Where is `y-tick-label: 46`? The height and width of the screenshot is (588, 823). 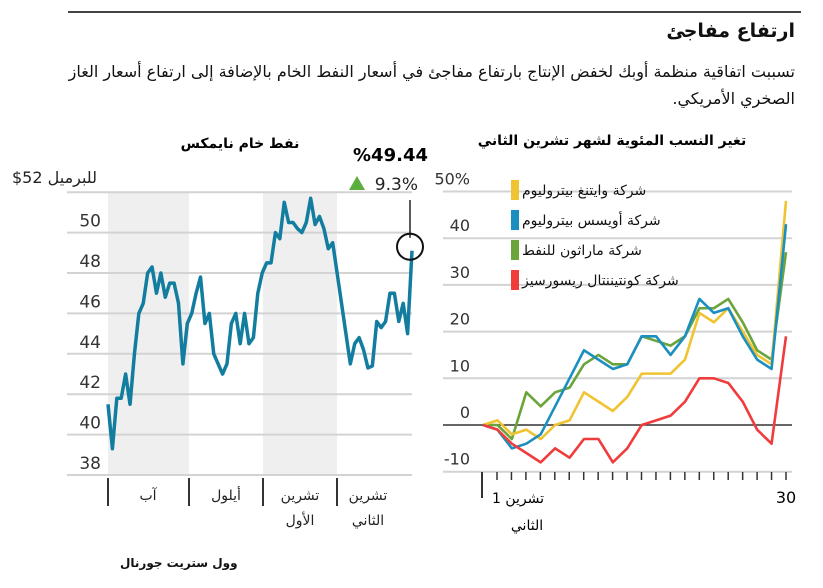 y-tick-label: 46 is located at coordinates (90, 302).